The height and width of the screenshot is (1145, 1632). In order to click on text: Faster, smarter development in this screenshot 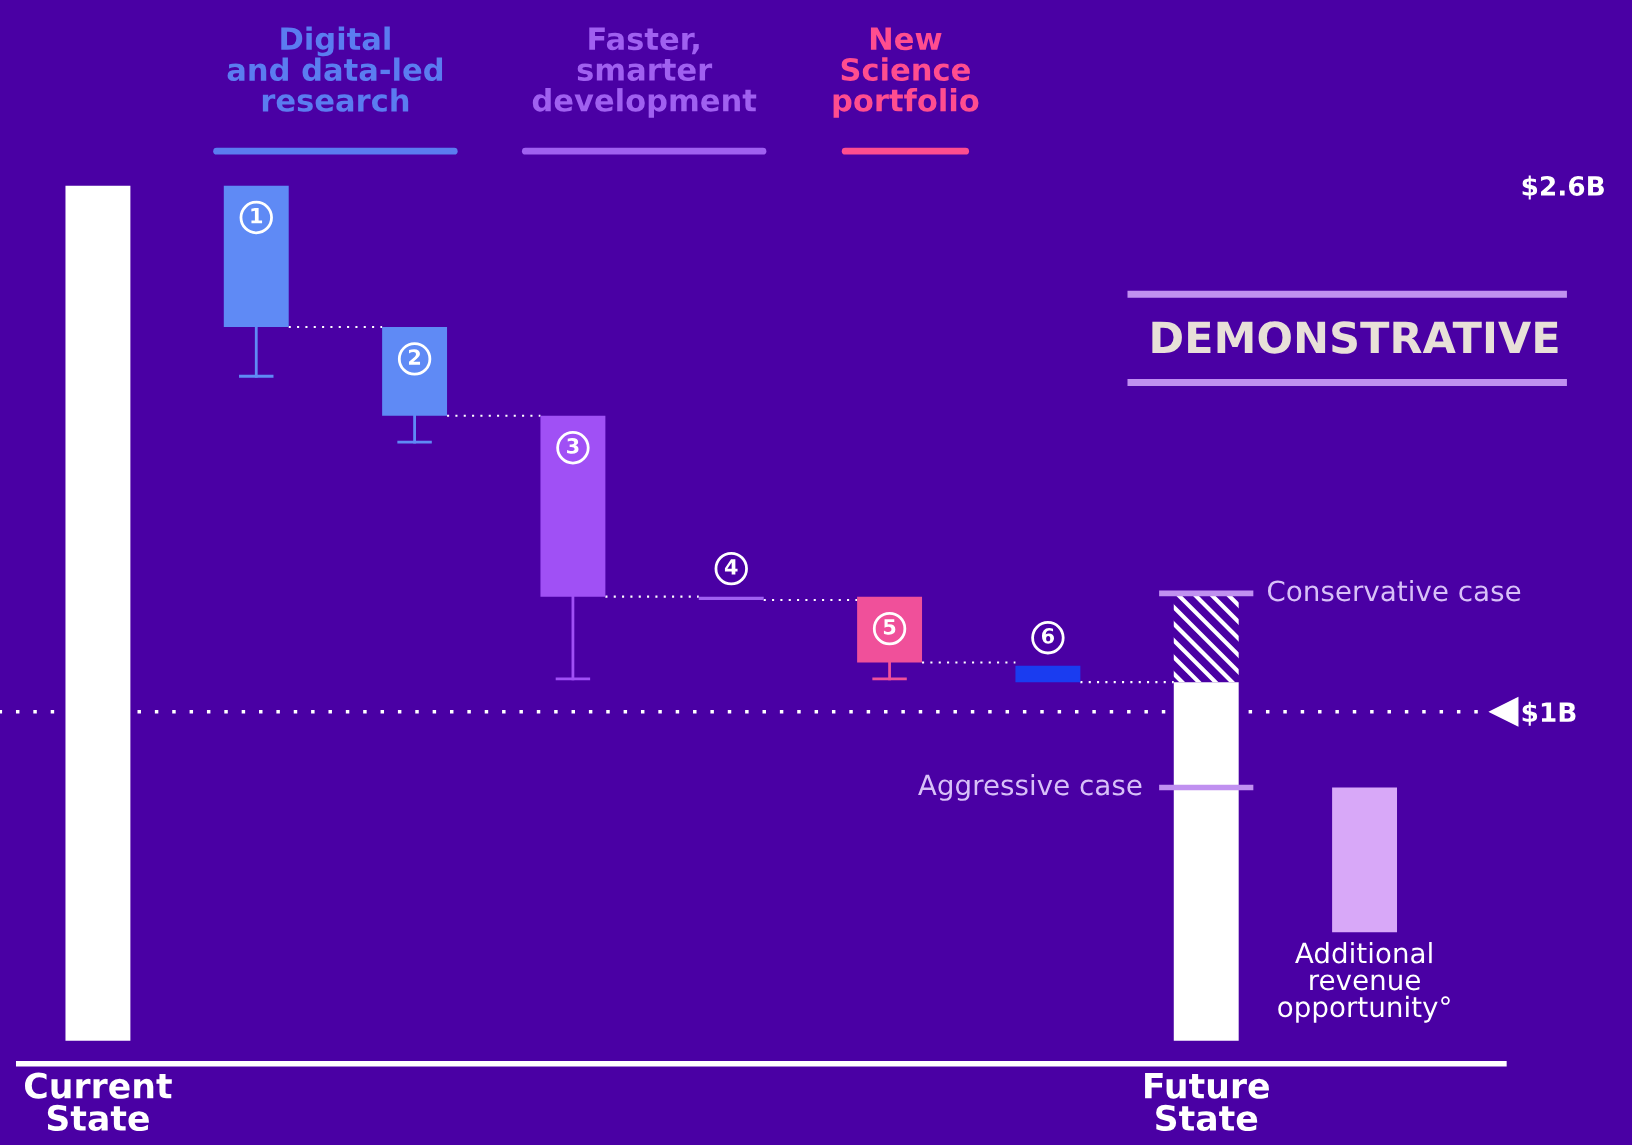, I will do `click(644, 72)`.